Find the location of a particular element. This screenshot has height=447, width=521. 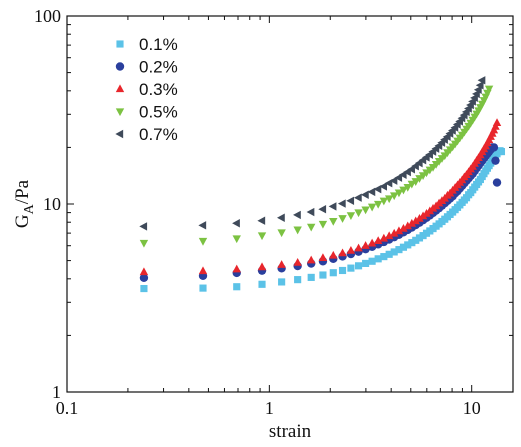

x-tick-label: 1 is located at coordinates (269, 408).